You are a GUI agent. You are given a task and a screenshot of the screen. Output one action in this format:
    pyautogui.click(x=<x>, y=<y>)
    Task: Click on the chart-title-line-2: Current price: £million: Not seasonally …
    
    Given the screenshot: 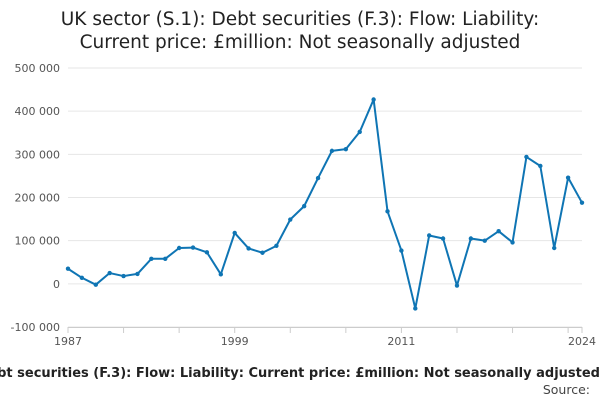 What is the action you would take?
    pyautogui.click(x=300, y=42)
    